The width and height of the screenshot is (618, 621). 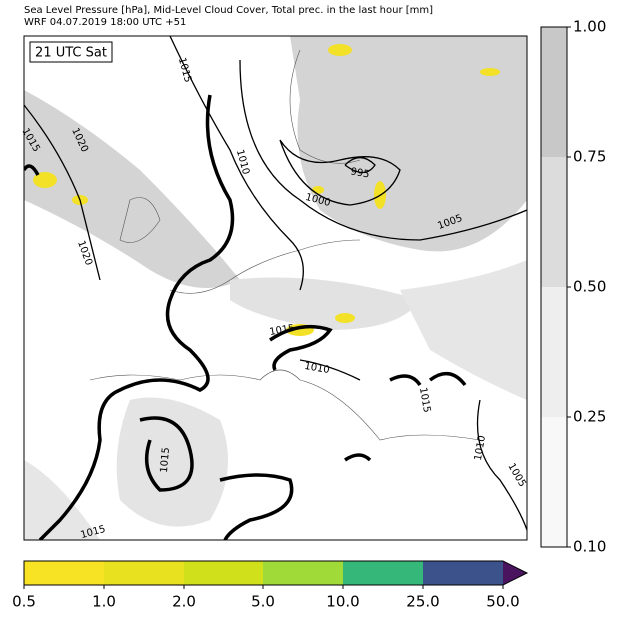 What do you see at coordinates (360, 173) in the screenshot?
I see `contour-label: 995` at bounding box center [360, 173].